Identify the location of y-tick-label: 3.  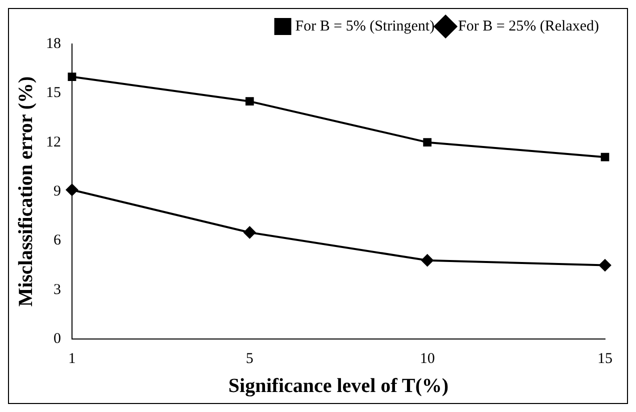
(57, 290).